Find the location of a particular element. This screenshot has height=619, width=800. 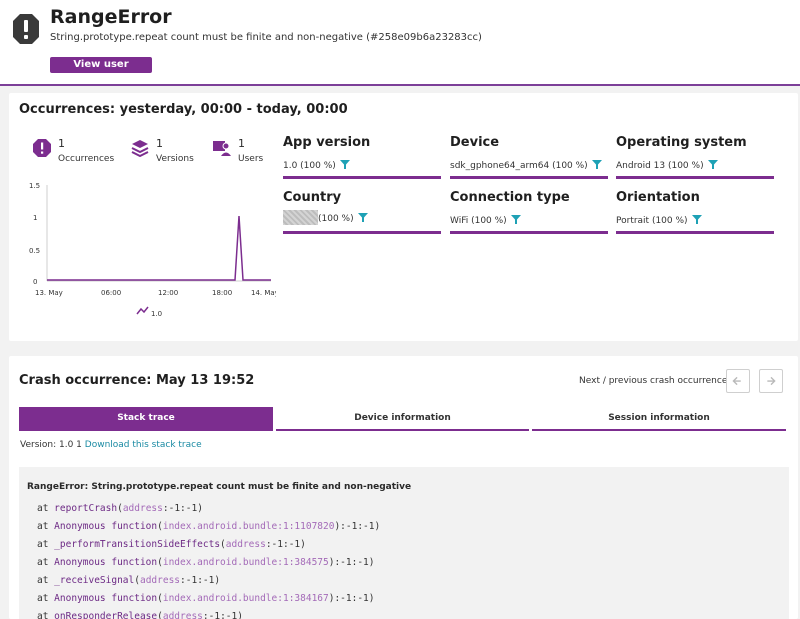

x-tick-label: 12:00 is located at coordinates (168, 293).